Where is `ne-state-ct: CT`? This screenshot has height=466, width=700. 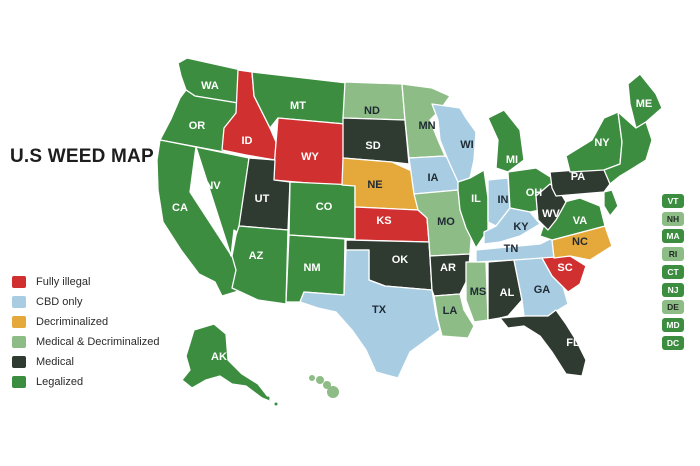
ne-state-ct: CT is located at coordinates (673, 271).